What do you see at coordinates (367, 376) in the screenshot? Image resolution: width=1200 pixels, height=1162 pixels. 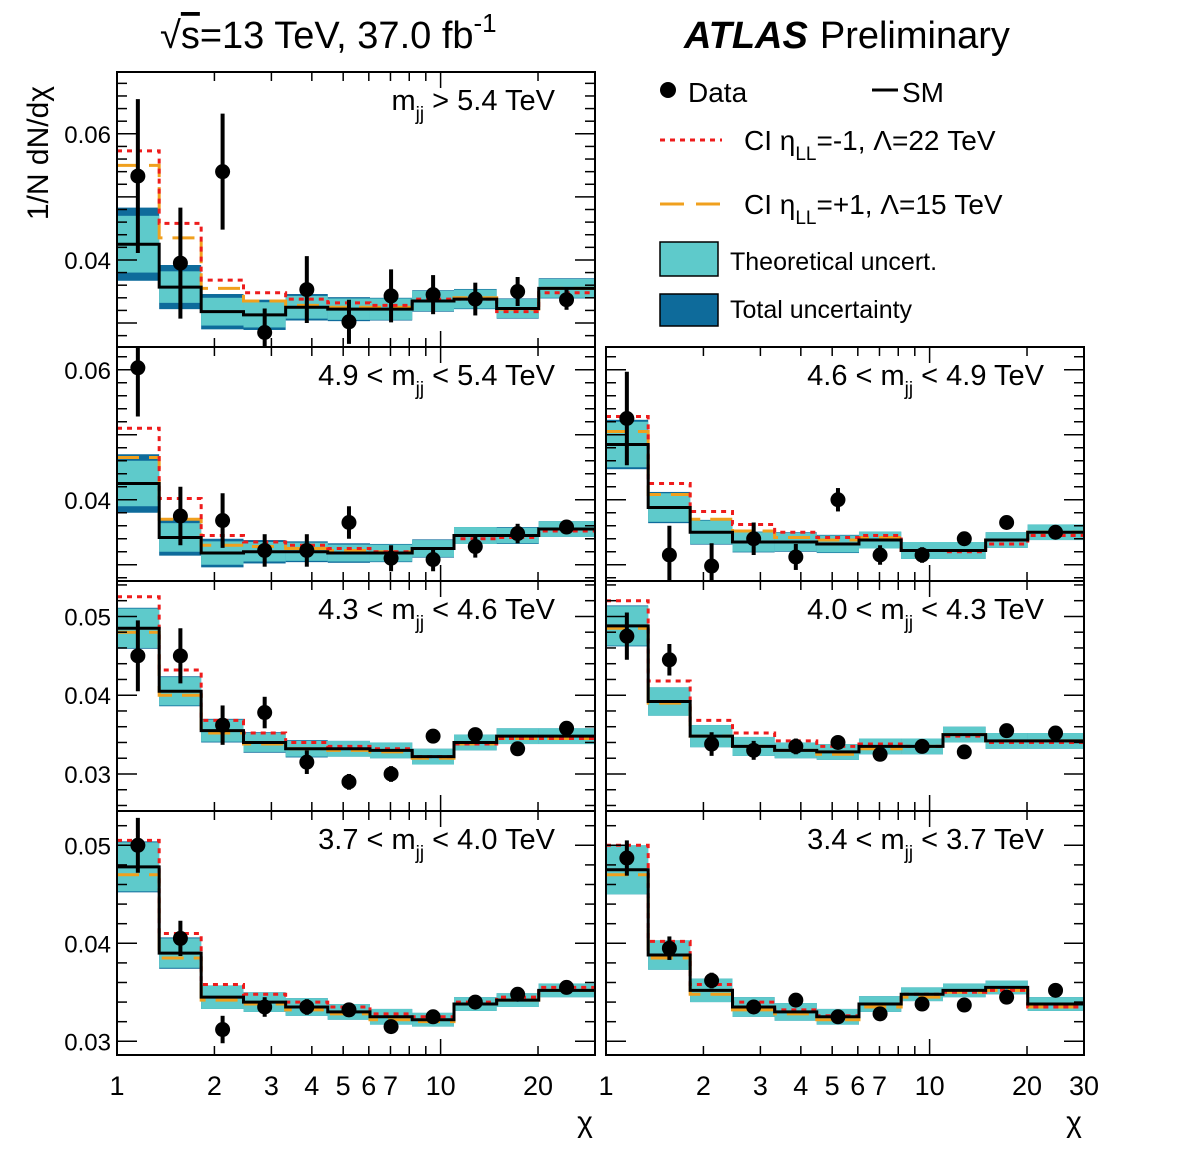 I see `panel-label-pre: 4.9 < m` at bounding box center [367, 376].